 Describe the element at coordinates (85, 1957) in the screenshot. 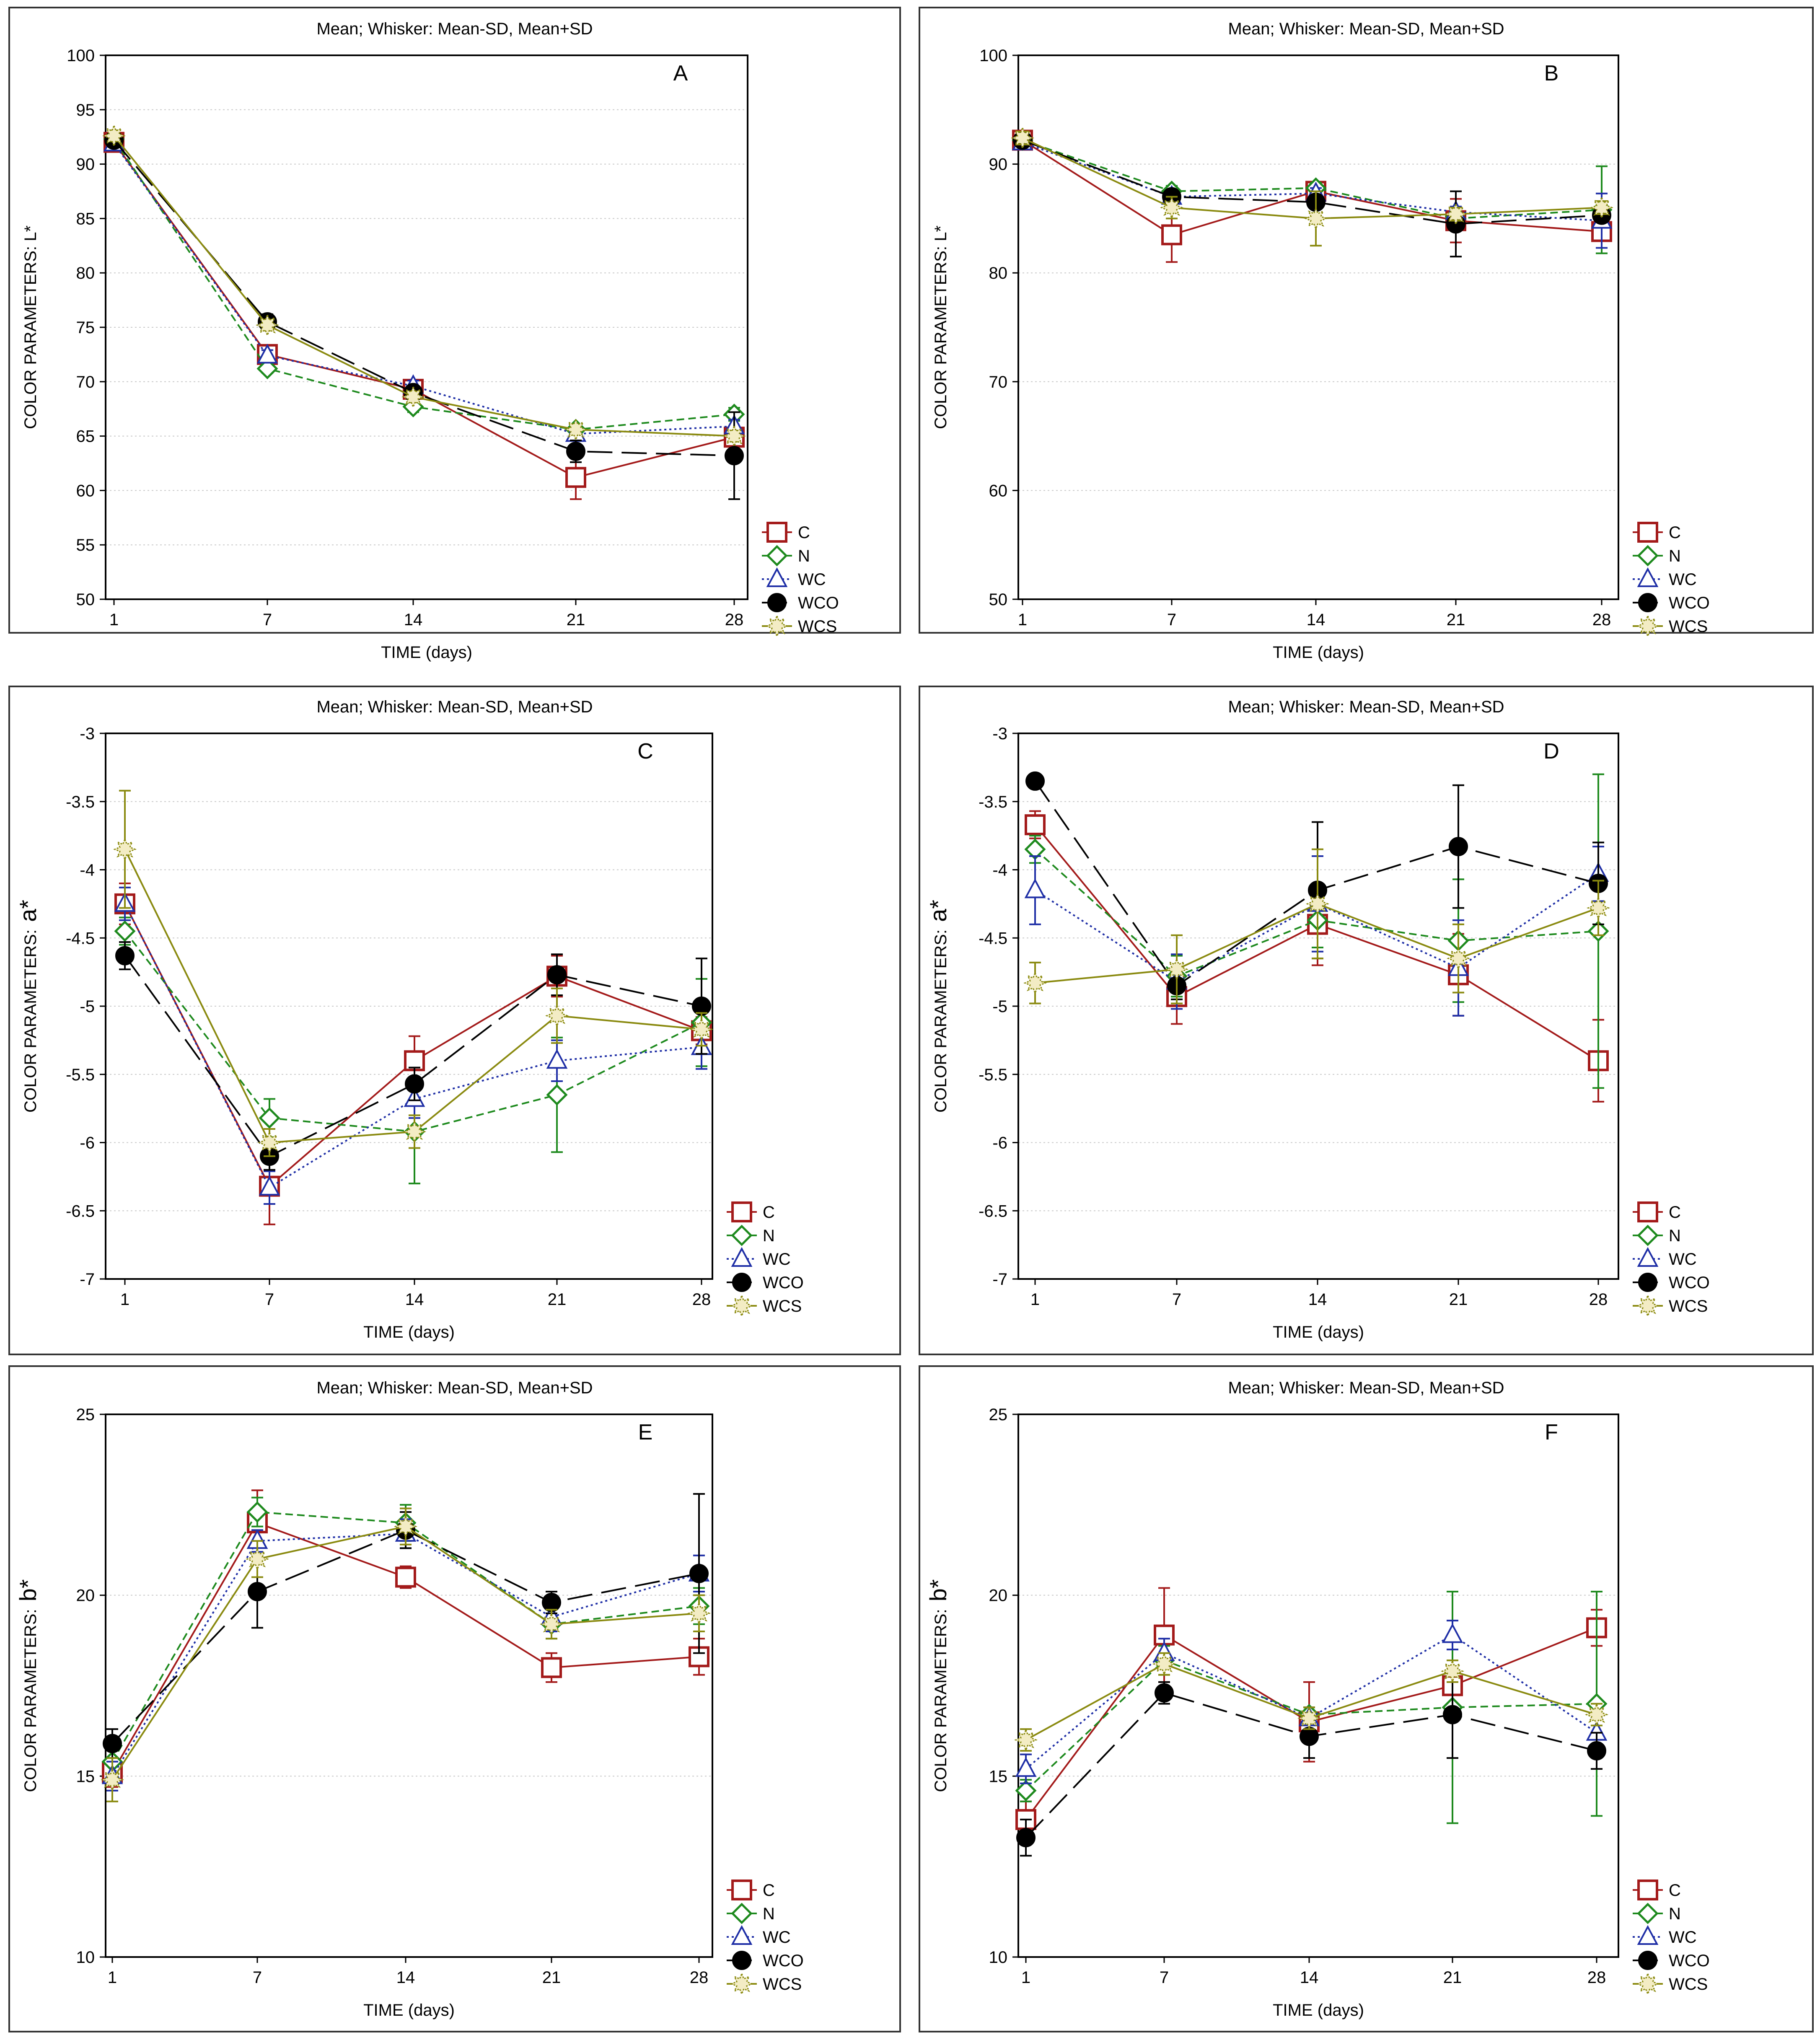

I see `y-tick-label: 10` at that location.